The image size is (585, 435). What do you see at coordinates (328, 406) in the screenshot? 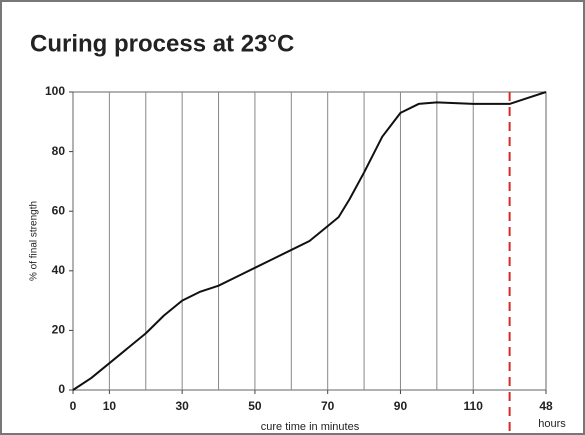
I see `x-tick-label: 70` at bounding box center [328, 406].